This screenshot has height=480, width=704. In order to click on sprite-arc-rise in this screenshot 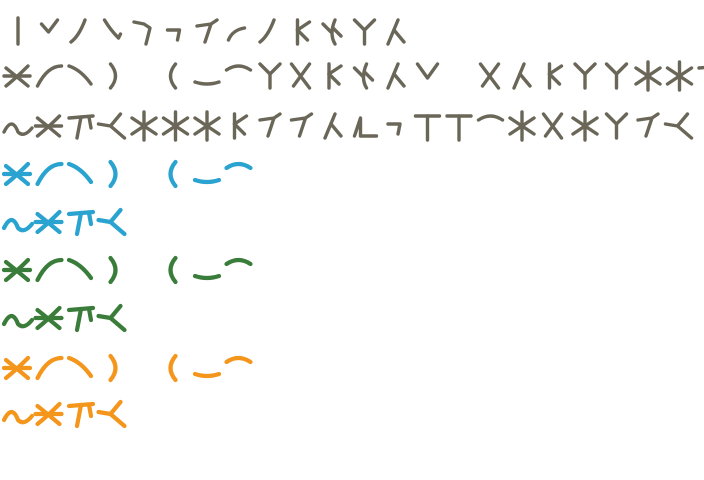, I will do `click(49, 76)`.